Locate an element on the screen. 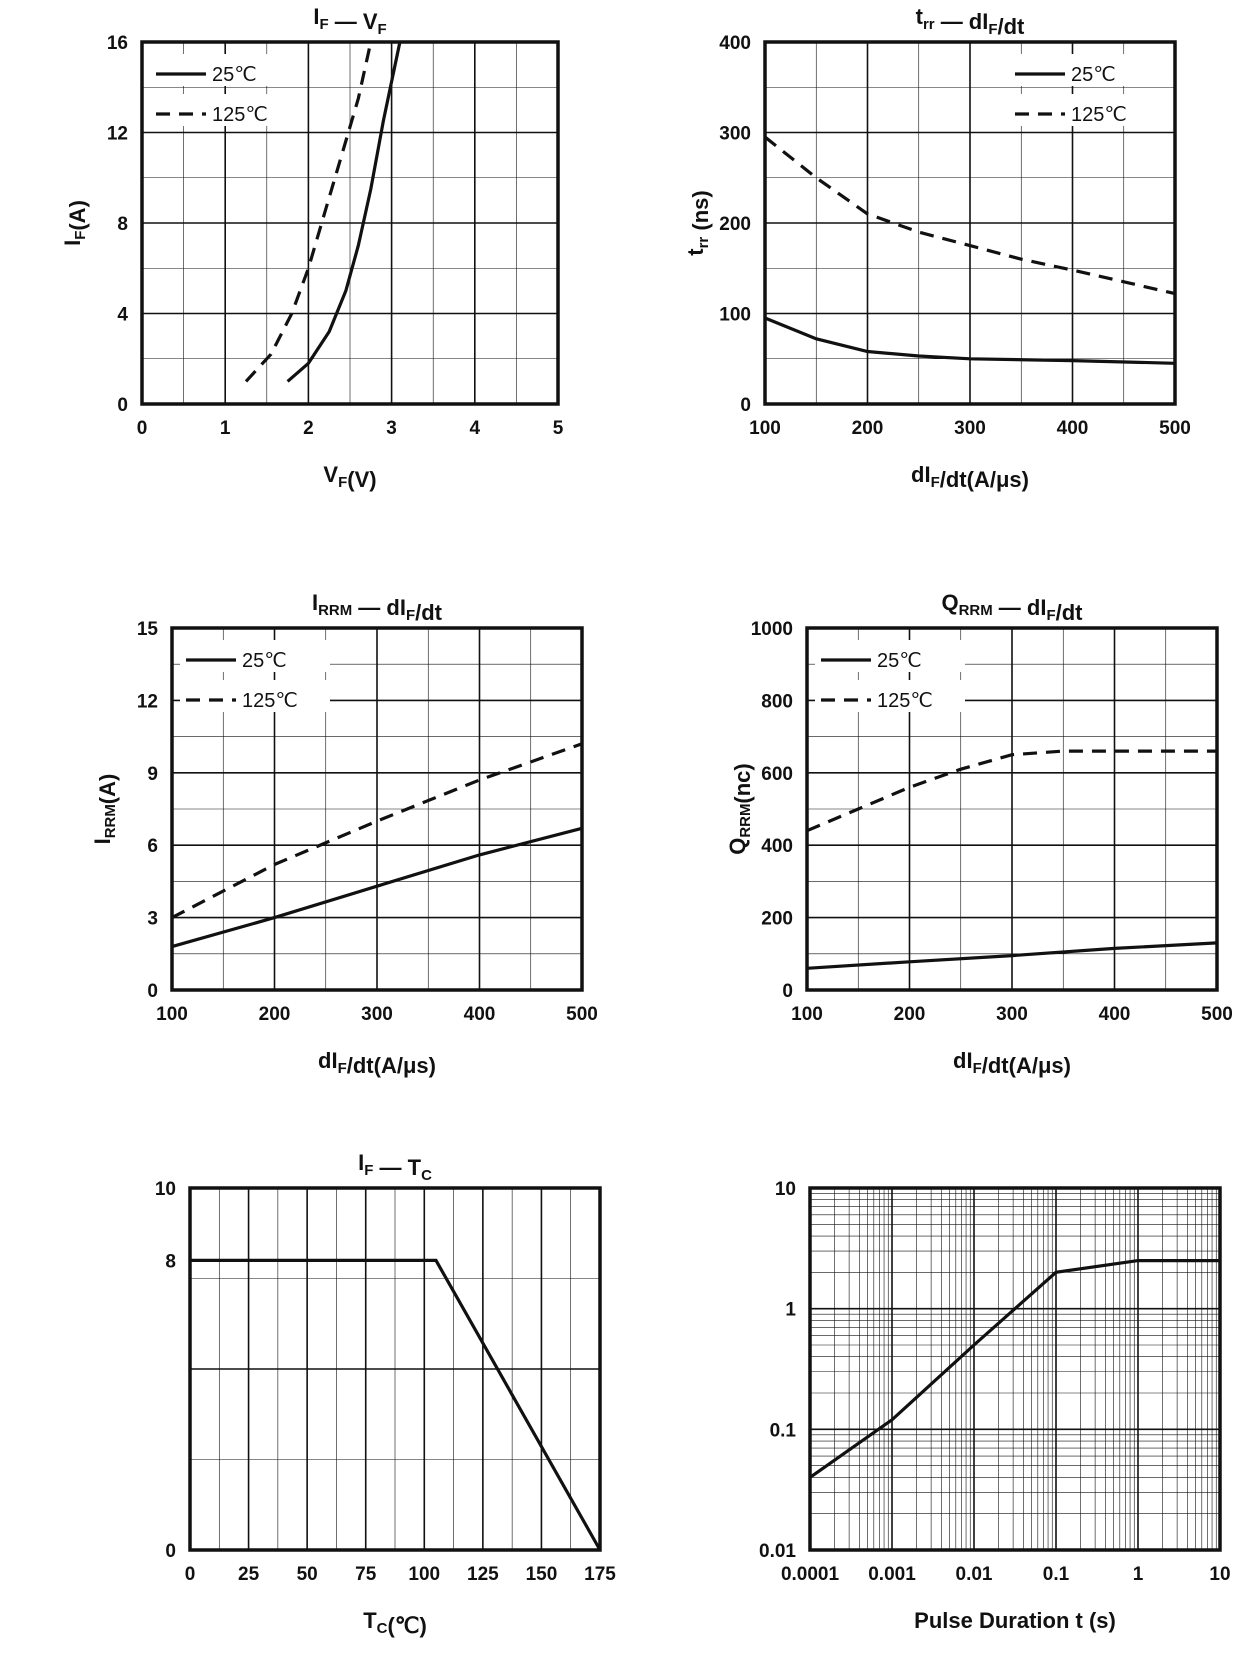  x-tick-label: 2 is located at coordinates (308, 428).